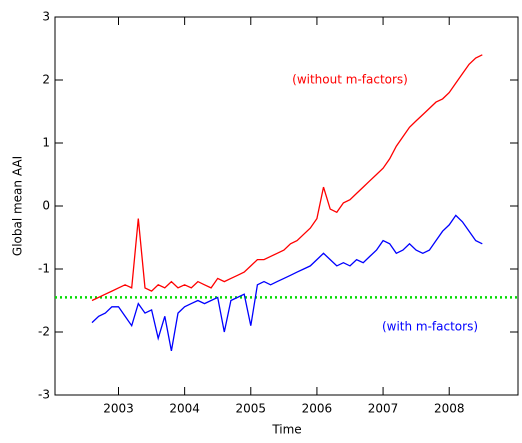 The height and width of the screenshot is (443, 522). I want to click on y-tick-label: -2, so click(44, 332).